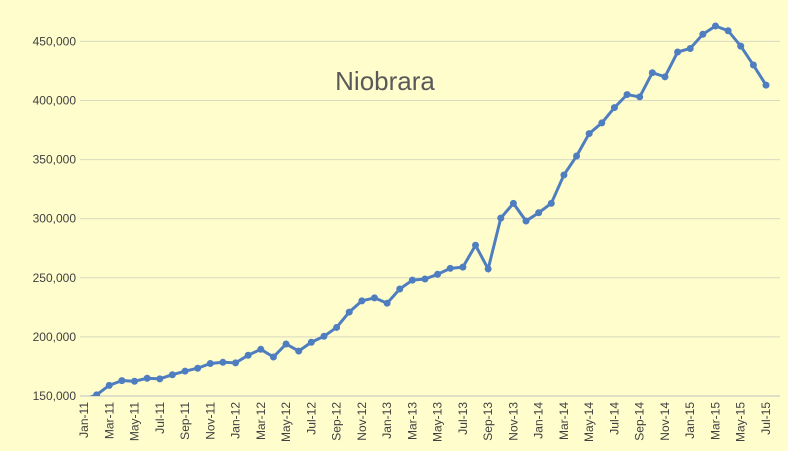 The width and height of the screenshot is (788, 451). Describe the element at coordinates (55, 219) in the screenshot. I see `y-tick-label: 300,000` at that location.